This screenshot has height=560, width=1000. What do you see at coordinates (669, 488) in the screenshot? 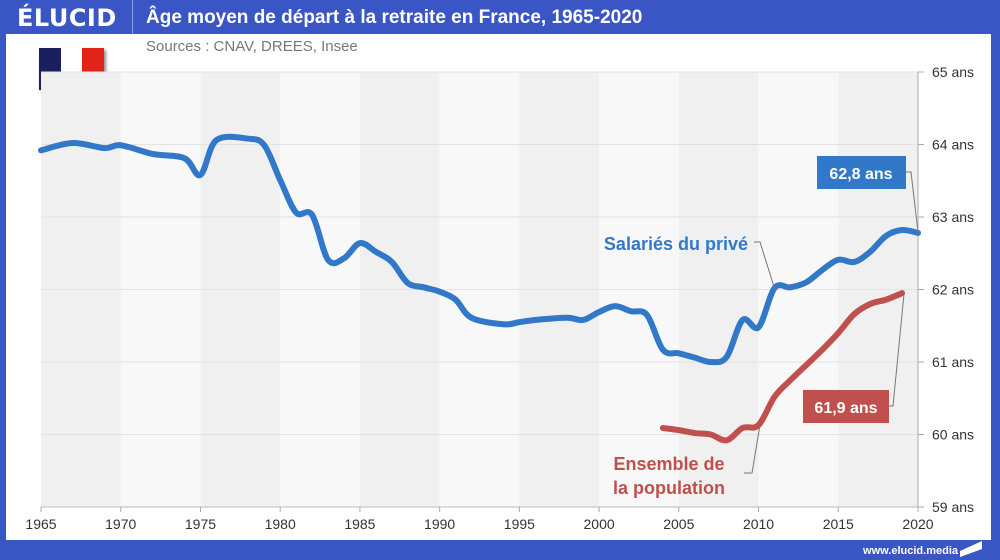
I see `series-label-ensemble-population: la population` at bounding box center [669, 488].